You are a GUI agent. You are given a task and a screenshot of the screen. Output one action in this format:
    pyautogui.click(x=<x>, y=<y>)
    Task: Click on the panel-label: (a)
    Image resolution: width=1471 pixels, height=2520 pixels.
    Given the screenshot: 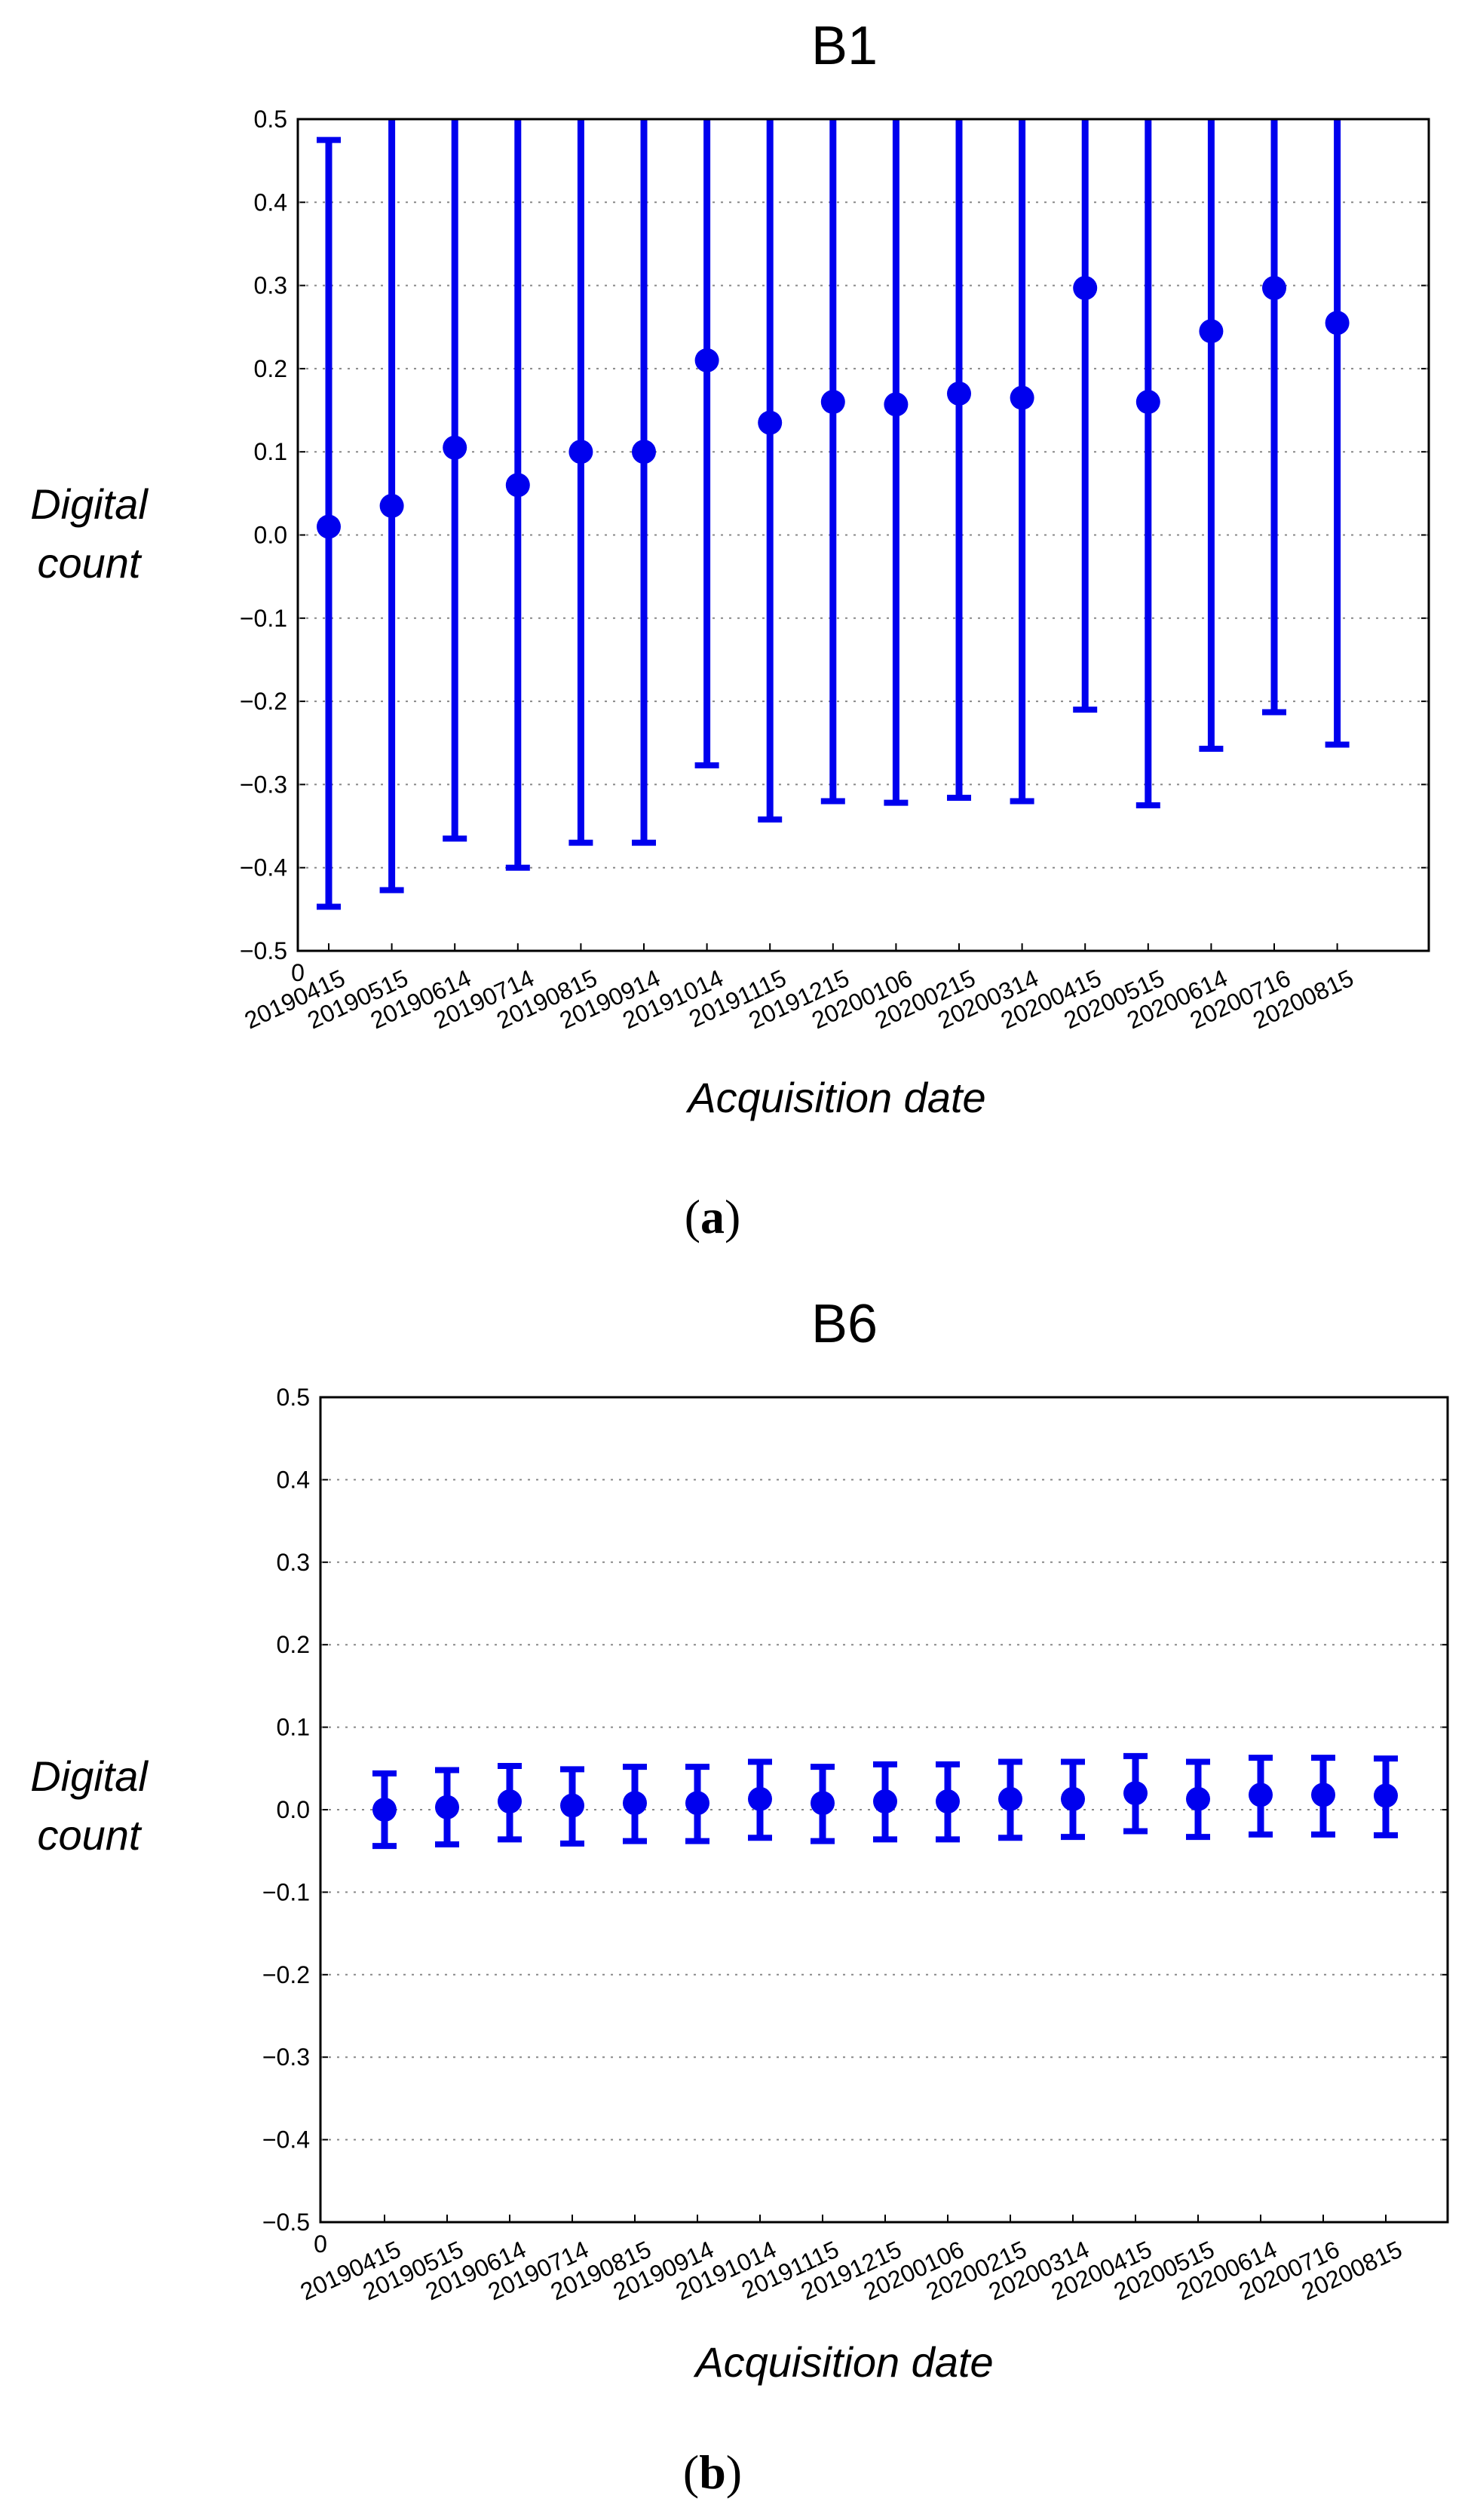 What is the action you would take?
    pyautogui.click(x=713, y=1216)
    